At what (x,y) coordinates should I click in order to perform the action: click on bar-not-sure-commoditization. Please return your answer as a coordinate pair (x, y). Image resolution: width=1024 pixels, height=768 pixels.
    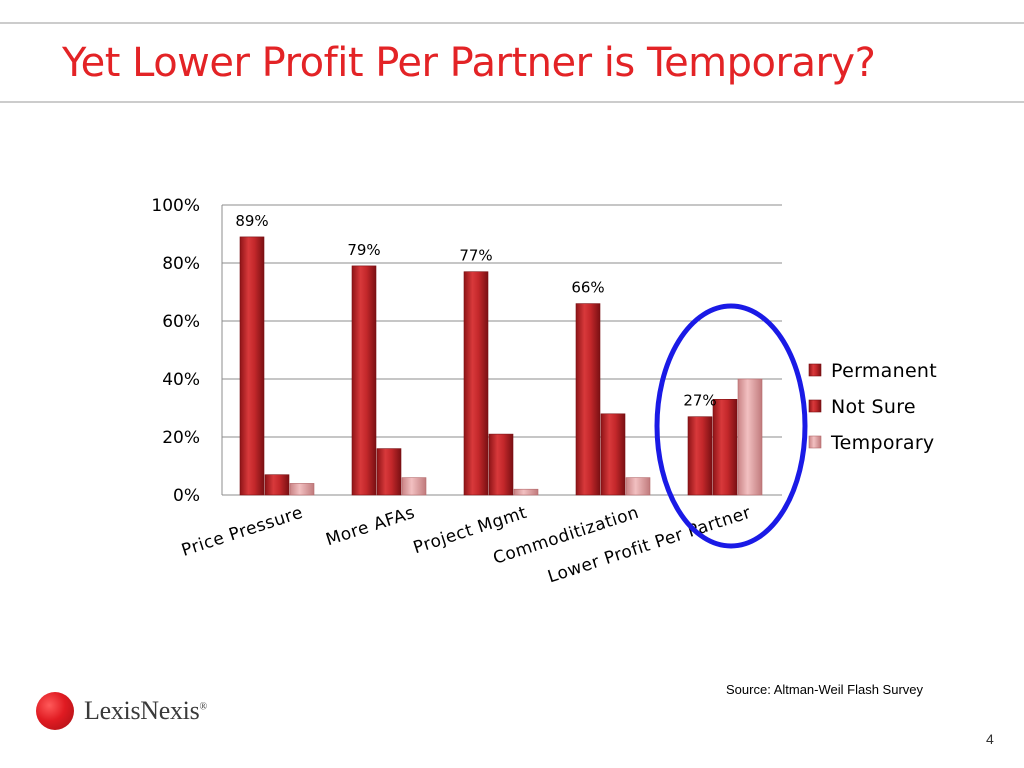
    Looking at the image, I should click on (613, 454).